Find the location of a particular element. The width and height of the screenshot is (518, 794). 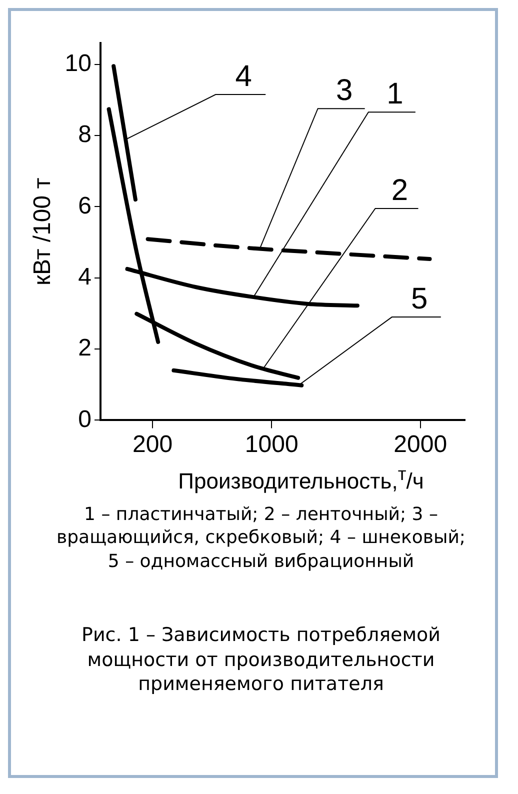

text: 5 is located at coordinates (419, 299).